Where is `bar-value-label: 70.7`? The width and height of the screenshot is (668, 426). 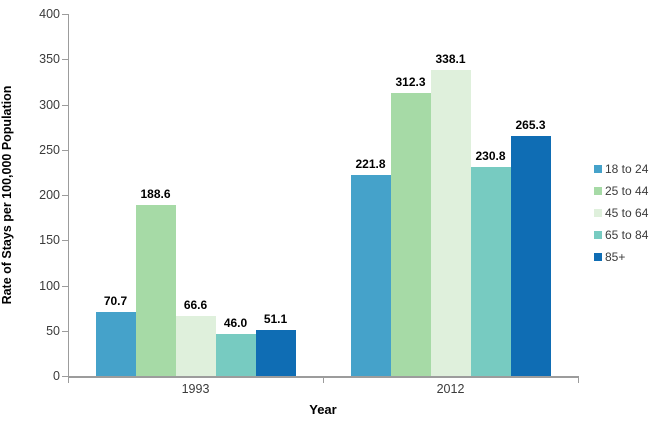 bar-value-label: 70.7 is located at coordinates (115, 301).